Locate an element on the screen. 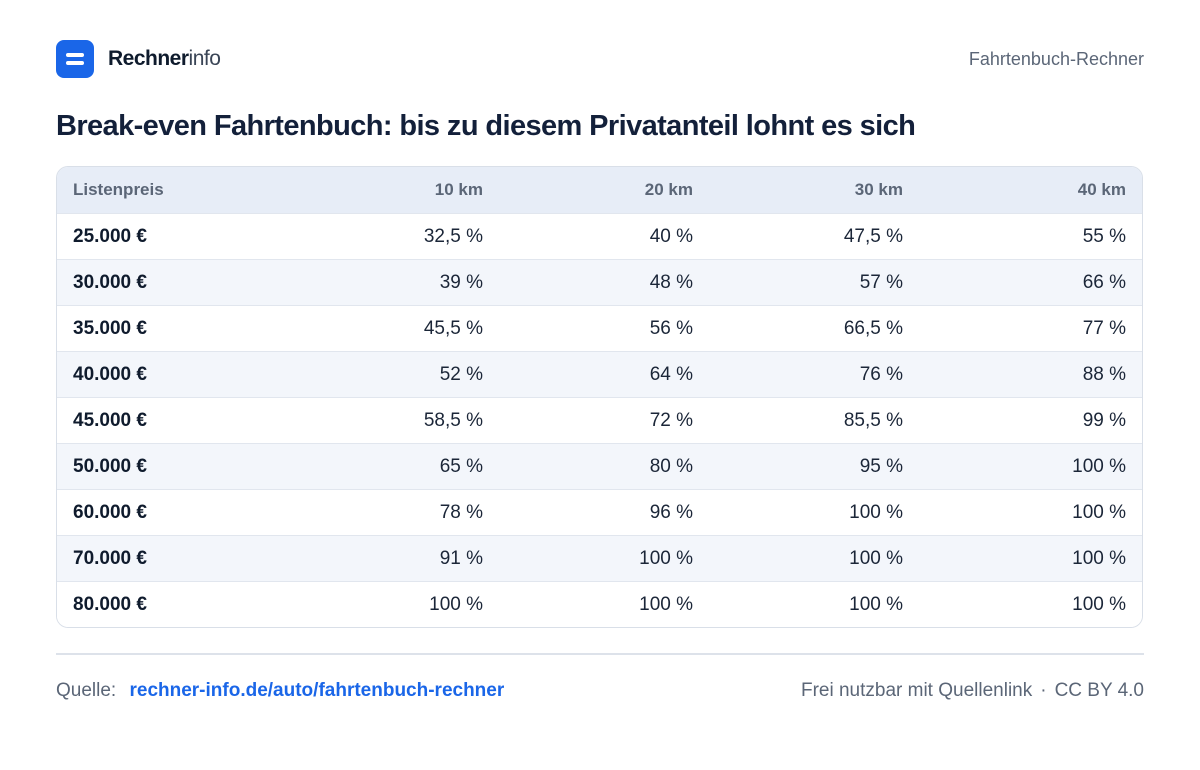 This screenshot has height=770, width=1200. column-header-40km: 40 km is located at coordinates (1030, 190).